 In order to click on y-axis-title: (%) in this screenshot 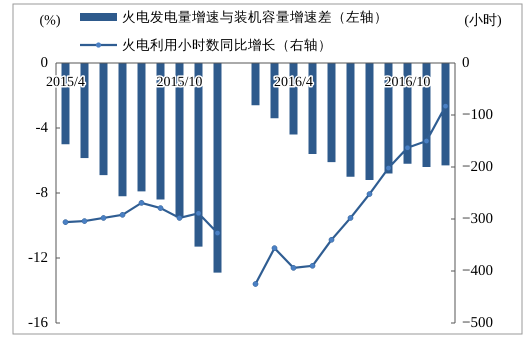, I will do `click(50, 21)`.